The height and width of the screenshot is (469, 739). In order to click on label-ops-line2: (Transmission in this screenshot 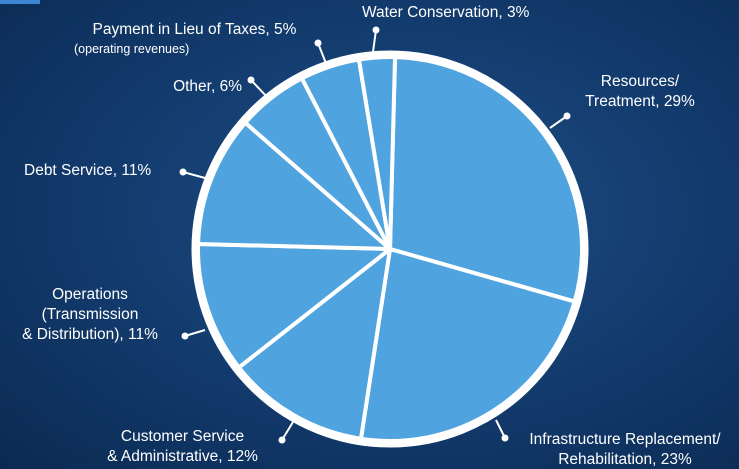, I will do `click(90, 314)`.